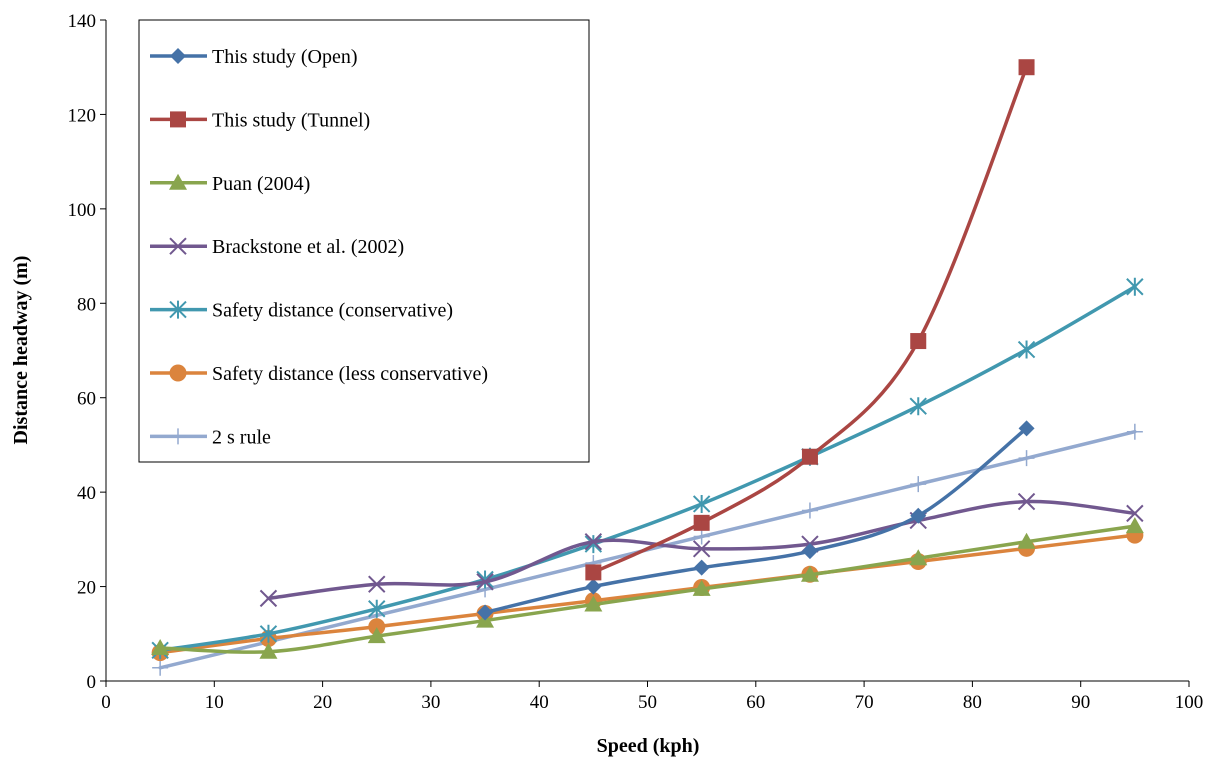 This screenshot has height=758, width=1217. I want to click on legend-label: Safety distance (conservative), so click(332, 311).